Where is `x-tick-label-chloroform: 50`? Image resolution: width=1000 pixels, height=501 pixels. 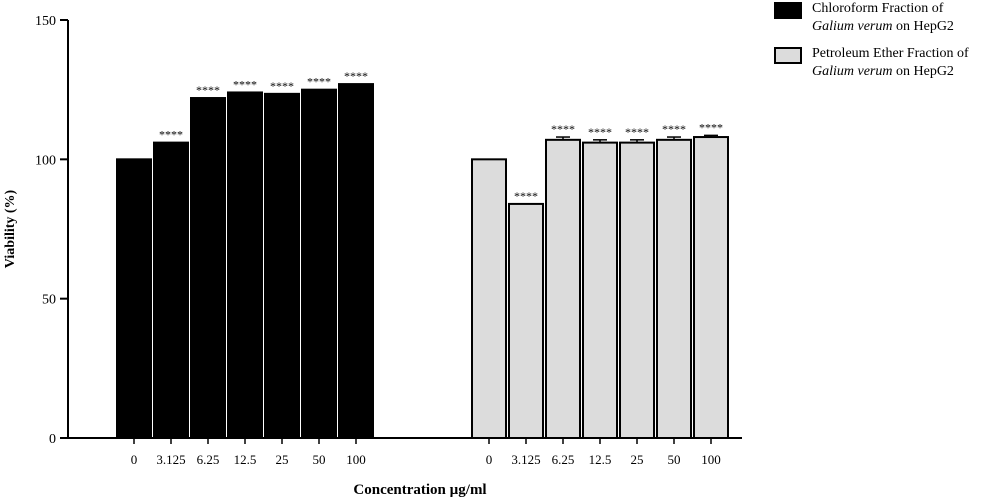 x-tick-label-chloroform: 50 is located at coordinates (319, 459).